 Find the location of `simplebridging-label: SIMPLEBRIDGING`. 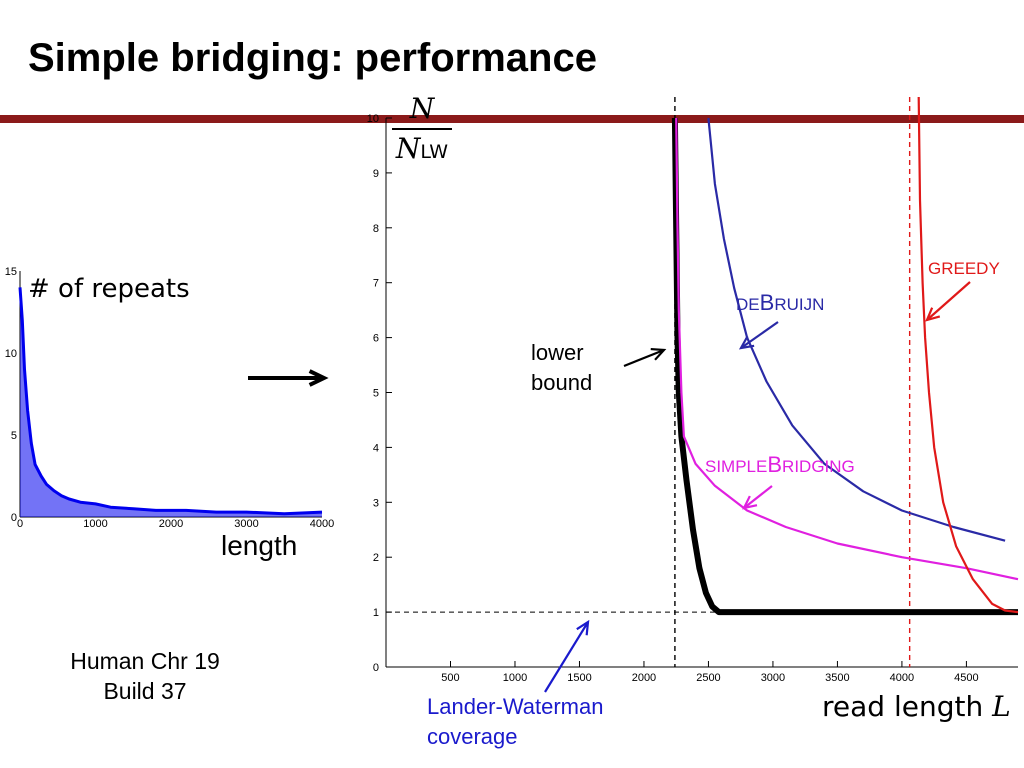

simplebridging-label: SIMPLEBRIDGING is located at coordinates (780, 465).